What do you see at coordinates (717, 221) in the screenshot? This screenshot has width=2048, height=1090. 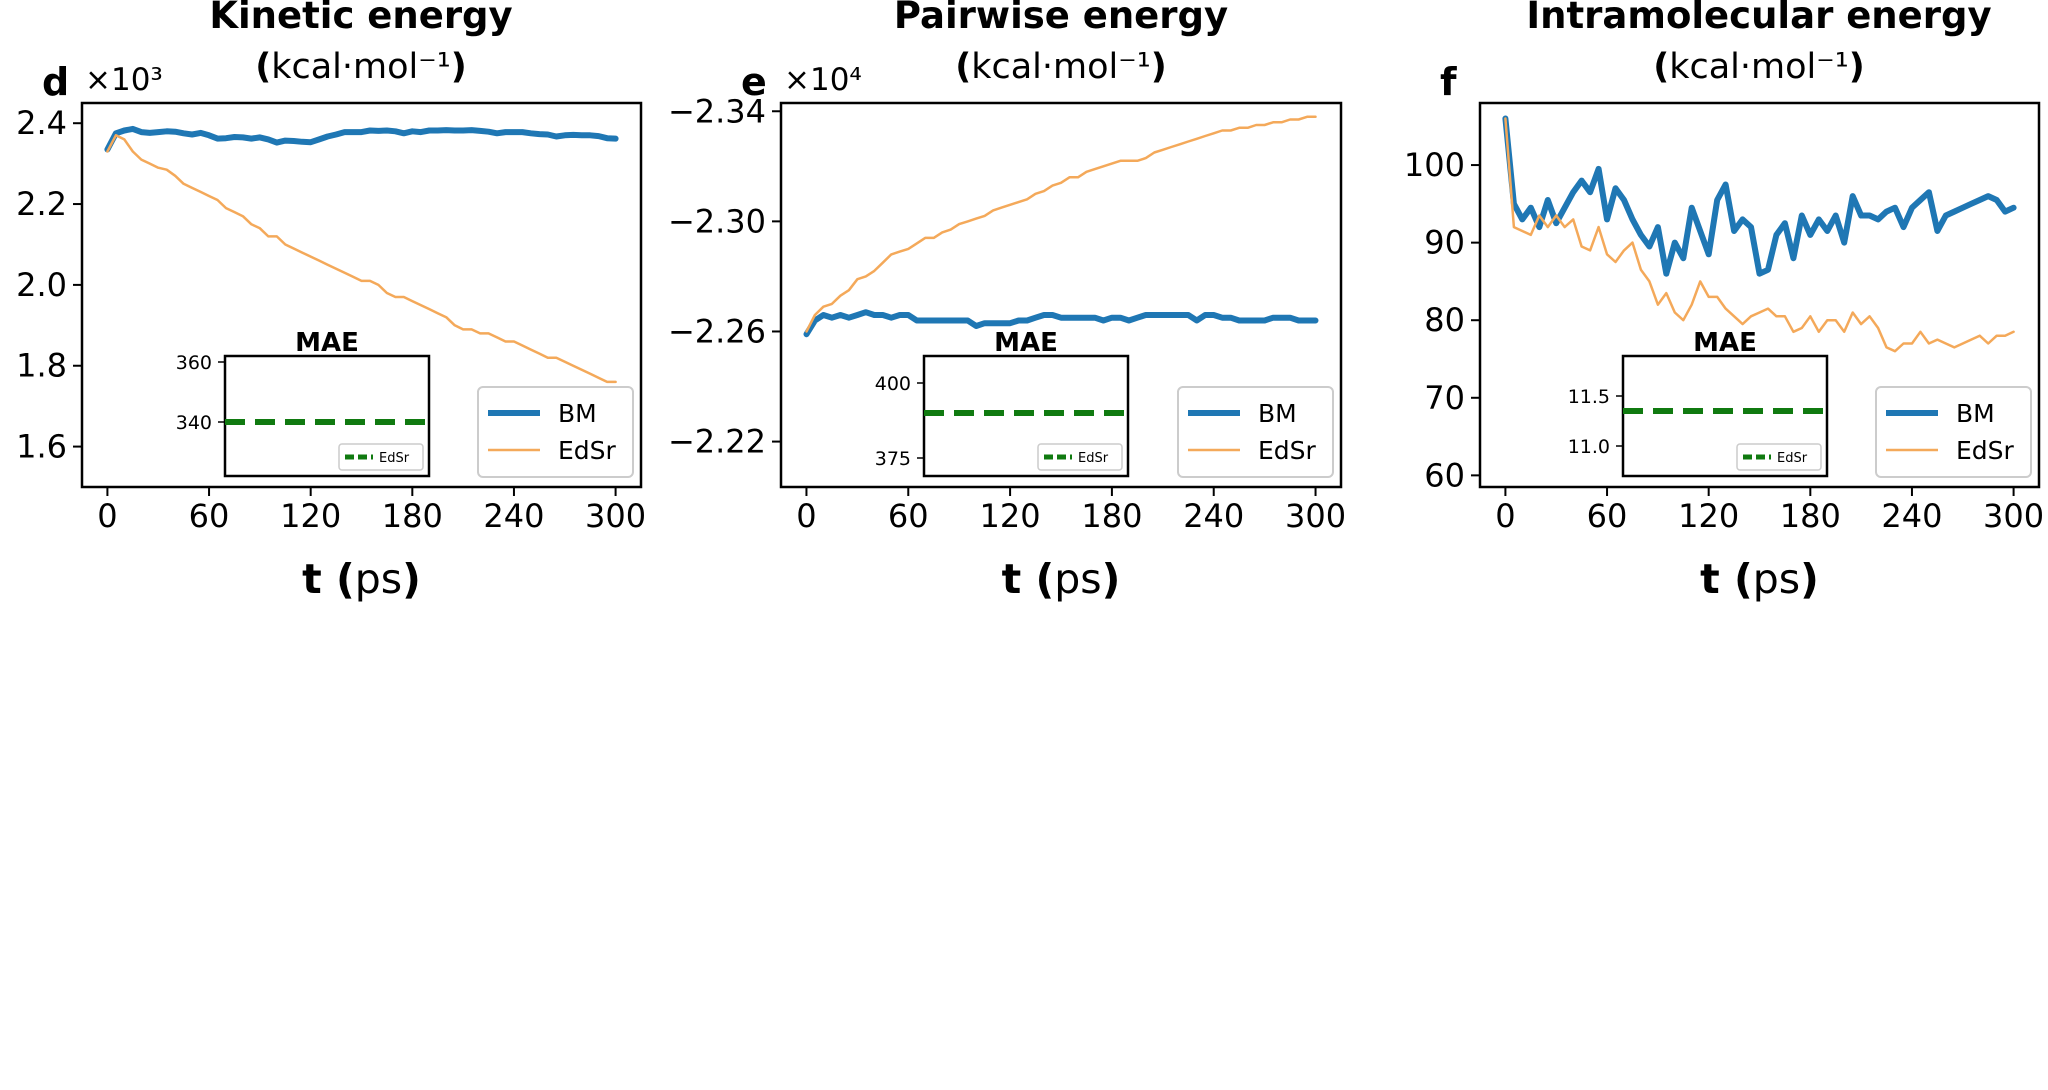 I see `y-tick-label: −2.30` at bounding box center [717, 221].